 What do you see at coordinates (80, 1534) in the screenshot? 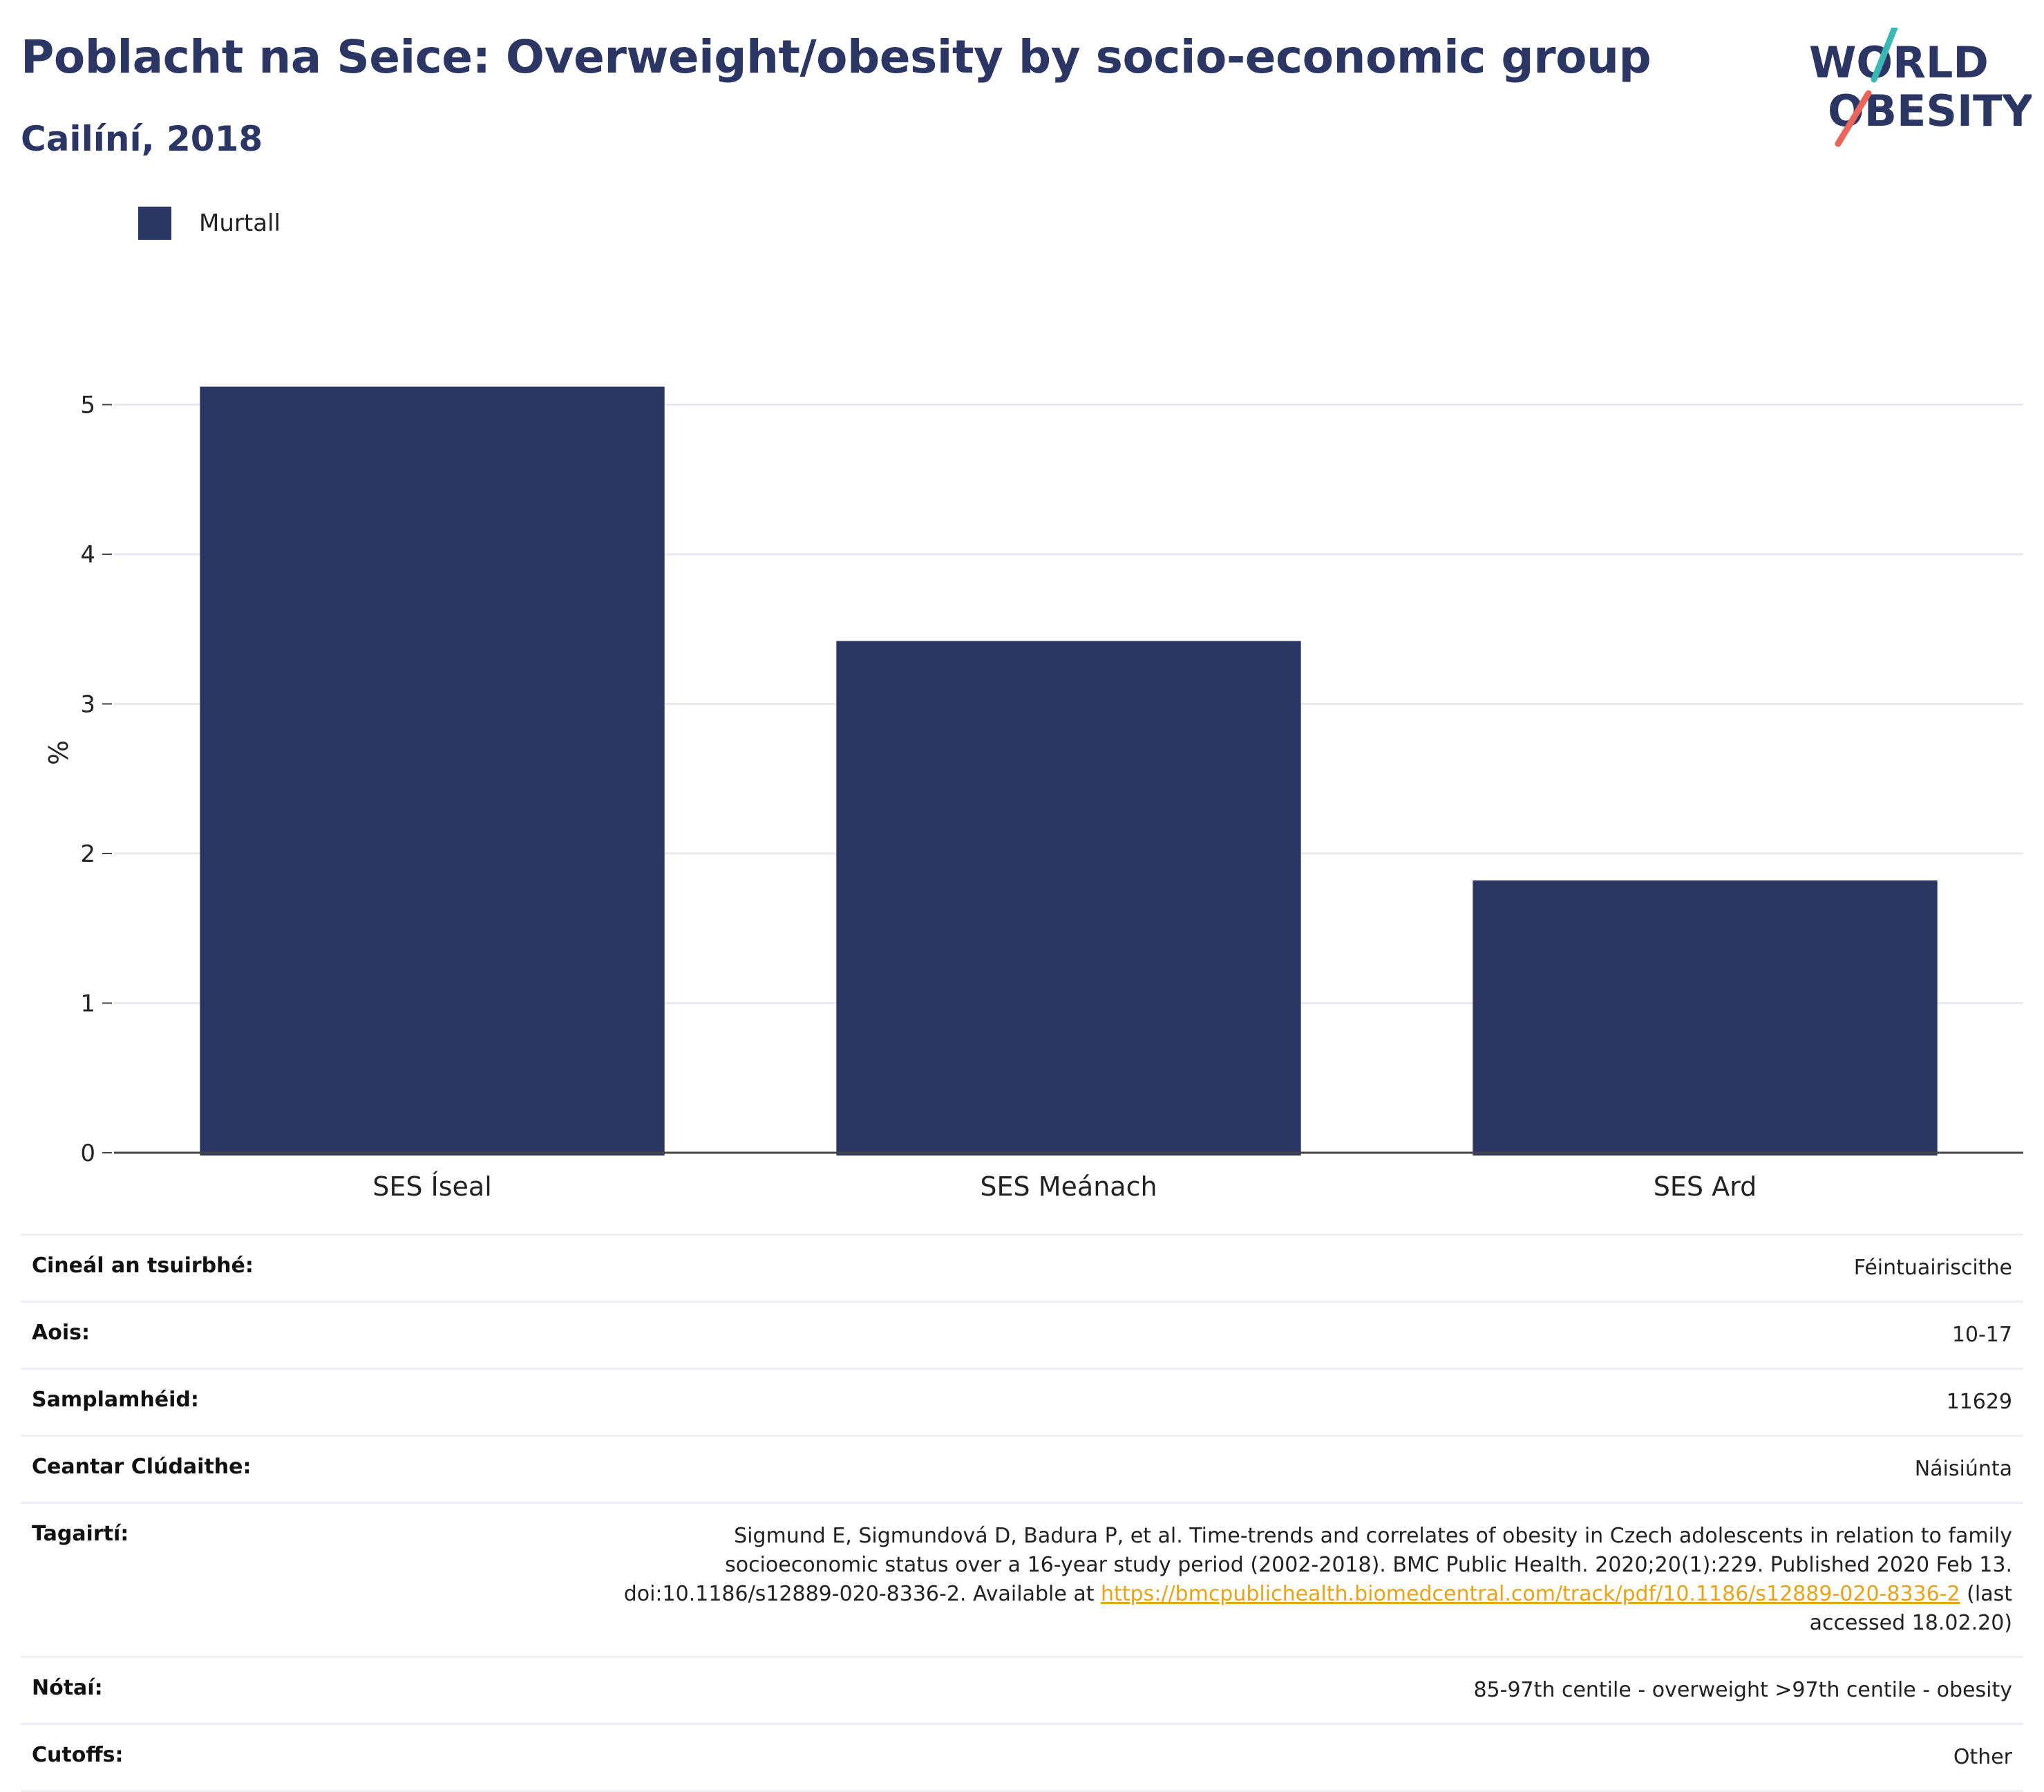
I see `meta-key: Tagairtí:` at bounding box center [80, 1534].